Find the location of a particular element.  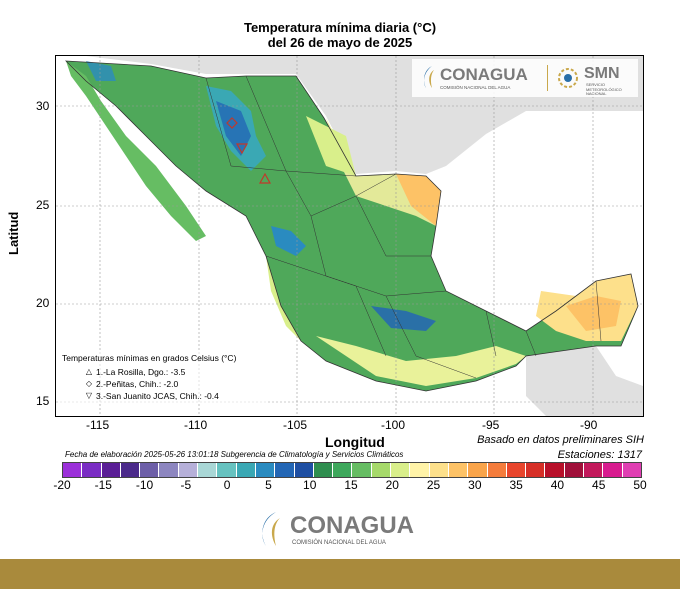

colorbar-tick-label: 20 is located at coordinates (392, 485).